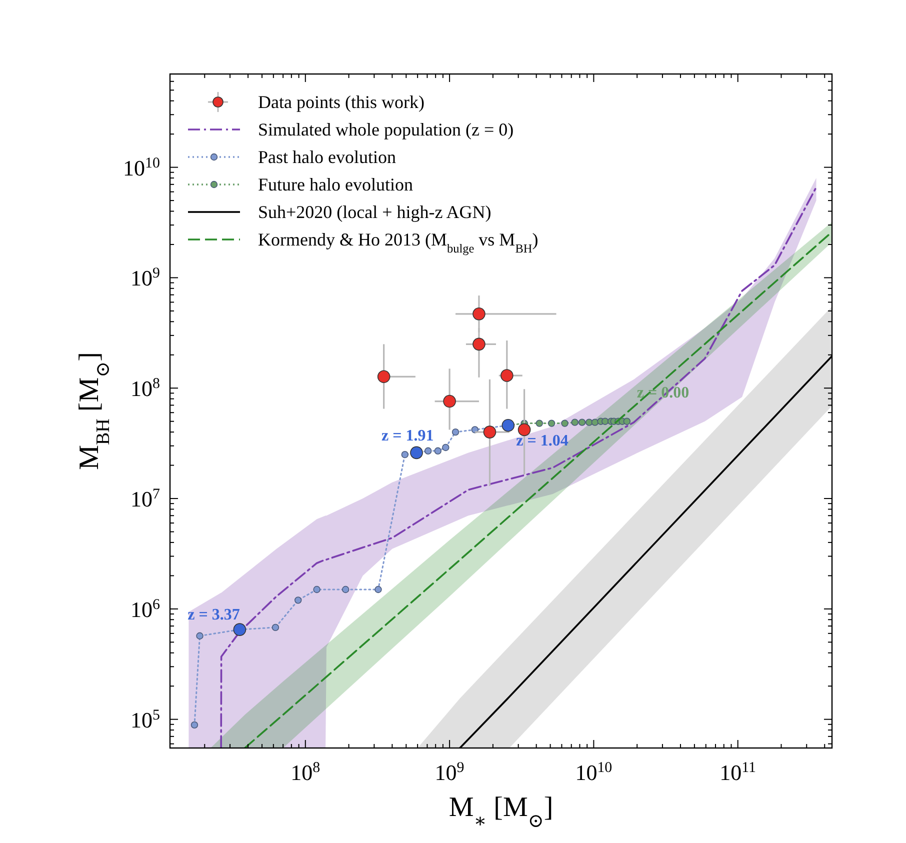 The image size is (906, 843). Describe the element at coordinates (593, 772) in the screenshot. I see `x-tick-label: 10$^{10}$` at that location.